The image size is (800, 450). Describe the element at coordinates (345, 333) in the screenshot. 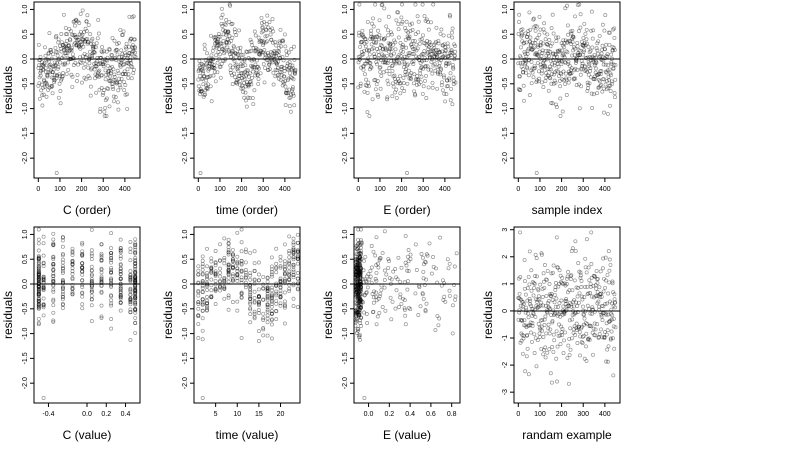

I see `y-tick-label: -1.0` at that location.